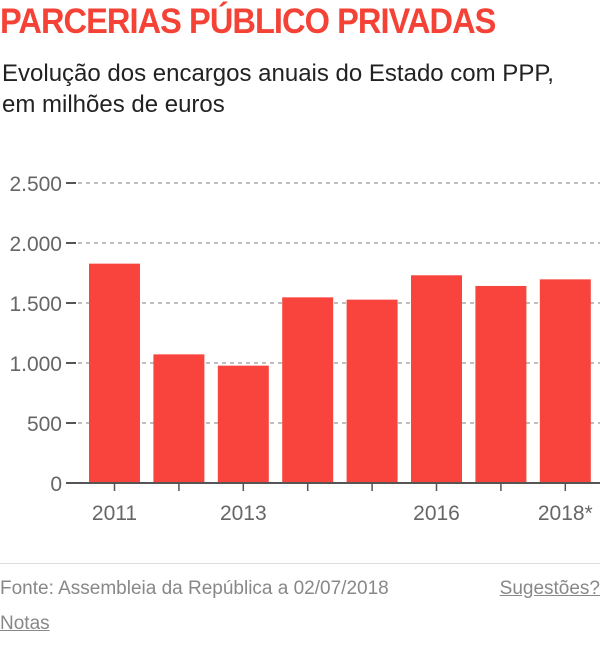 Image resolution: width=600 pixels, height=646 pixels. Describe the element at coordinates (501, 384) in the screenshot. I see `bar-2017` at that location.